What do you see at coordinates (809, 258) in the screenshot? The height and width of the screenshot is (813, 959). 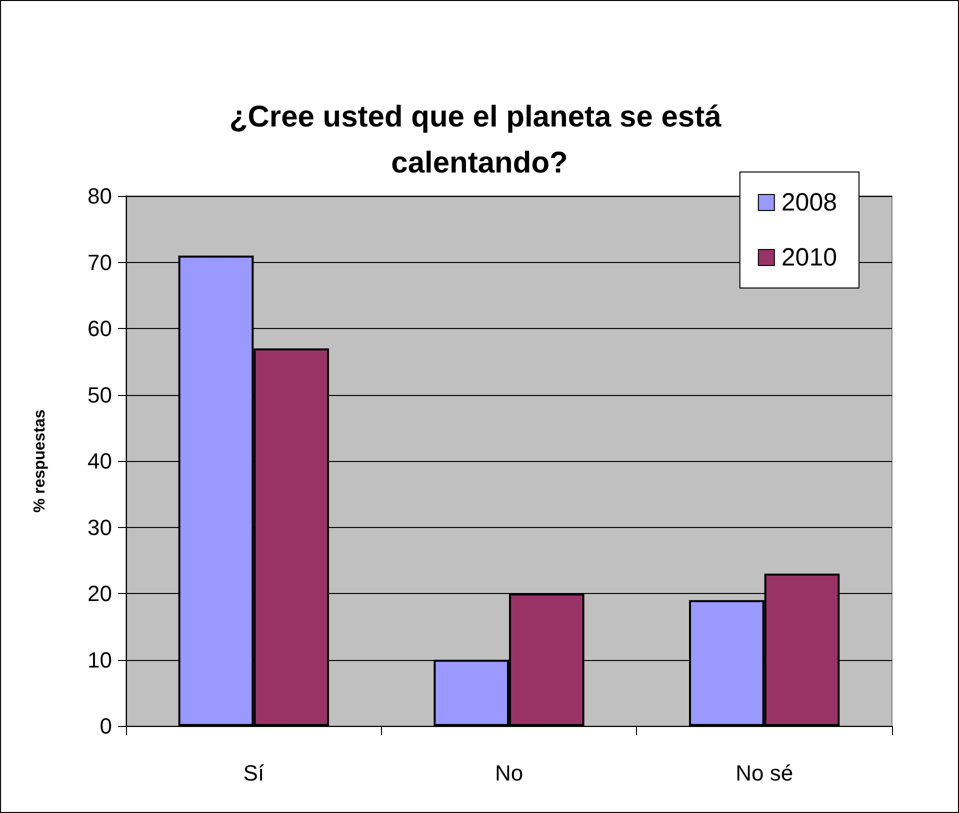 I see `legend-label: 2010` at bounding box center [809, 258].